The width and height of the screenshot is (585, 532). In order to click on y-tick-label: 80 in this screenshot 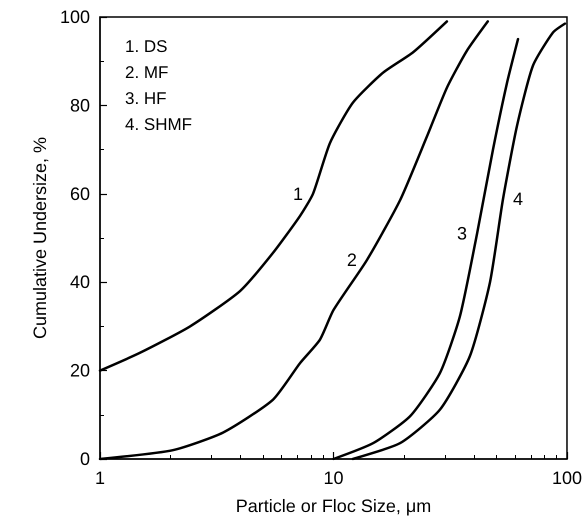, I will do `click(80, 105)`.